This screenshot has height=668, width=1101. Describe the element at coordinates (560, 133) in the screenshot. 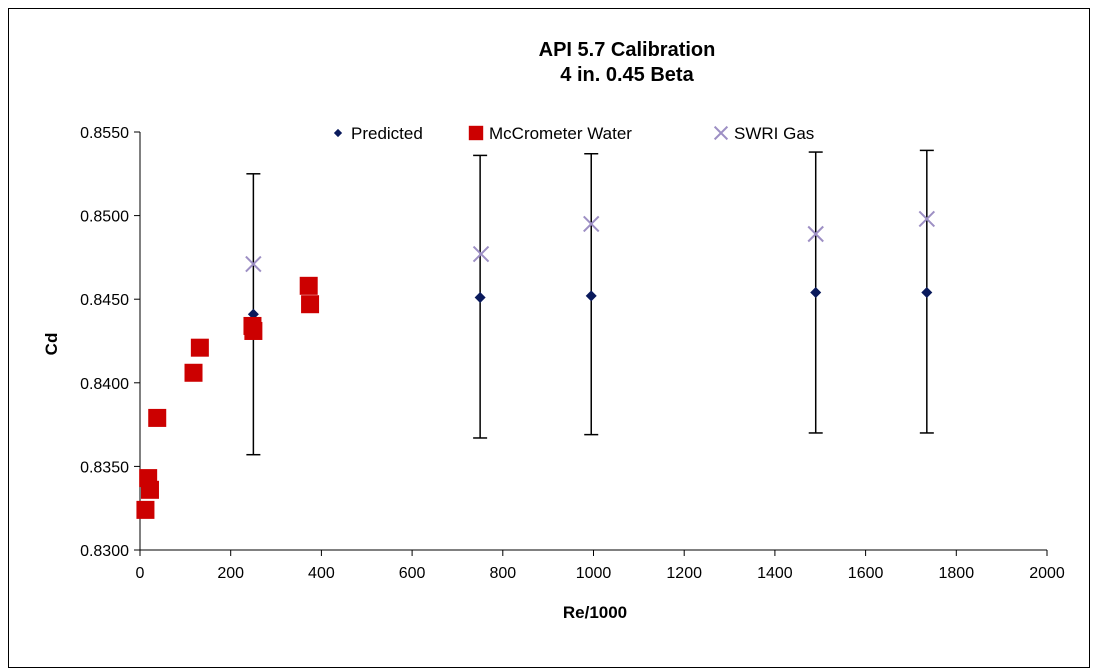

I see `legend-mccrometer-water-label: McCrometer Water` at that location.